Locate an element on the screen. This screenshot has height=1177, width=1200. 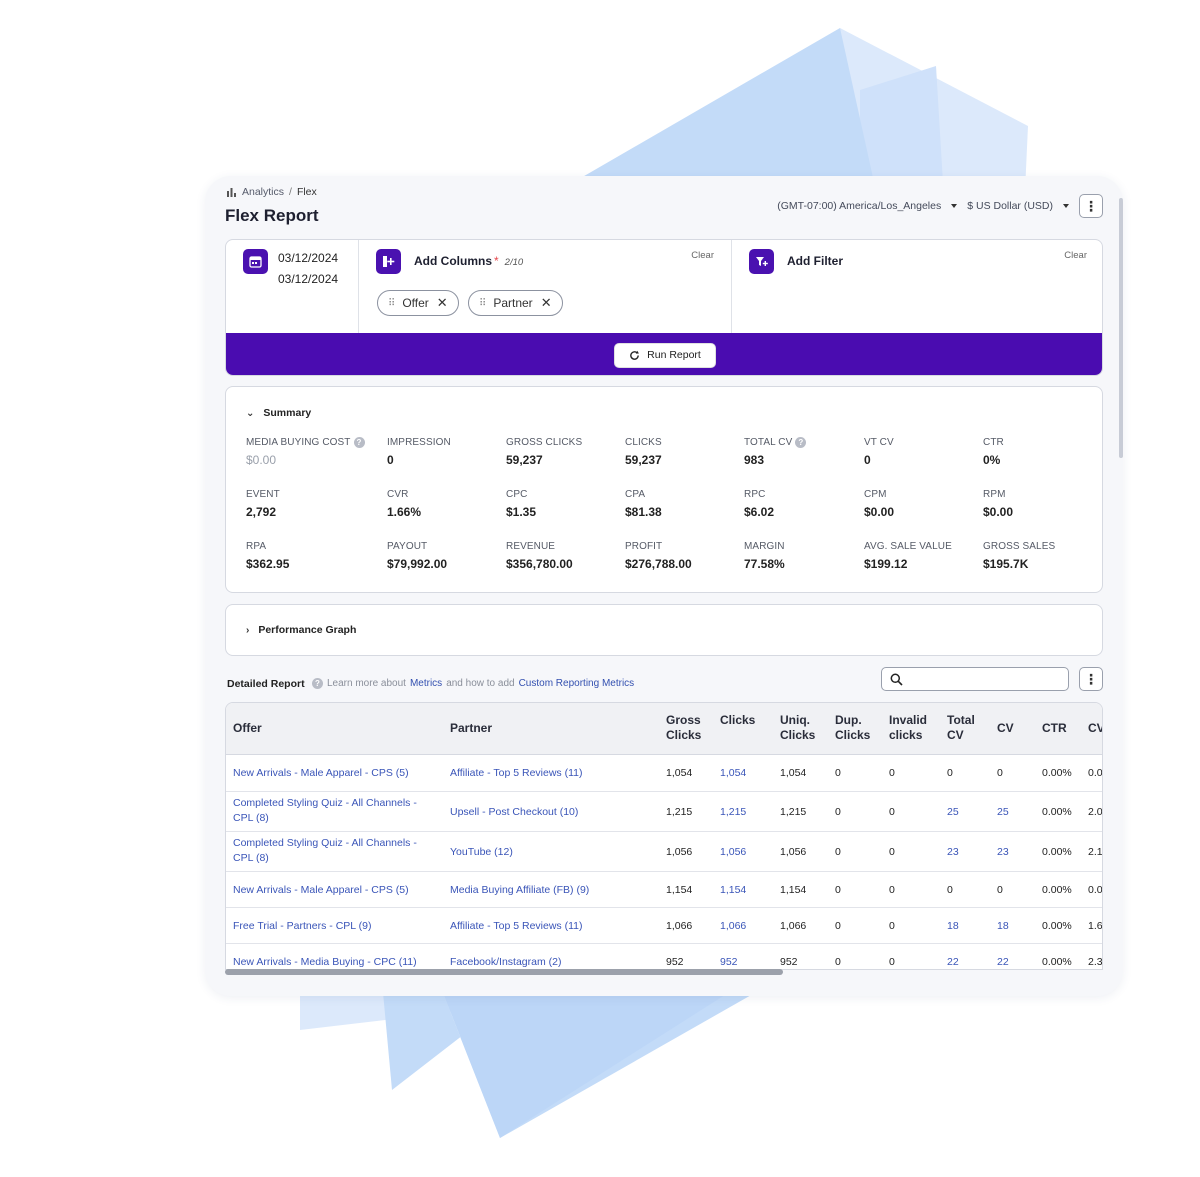
metric-value: $356,780.00 is located at coordinates (539, 564).